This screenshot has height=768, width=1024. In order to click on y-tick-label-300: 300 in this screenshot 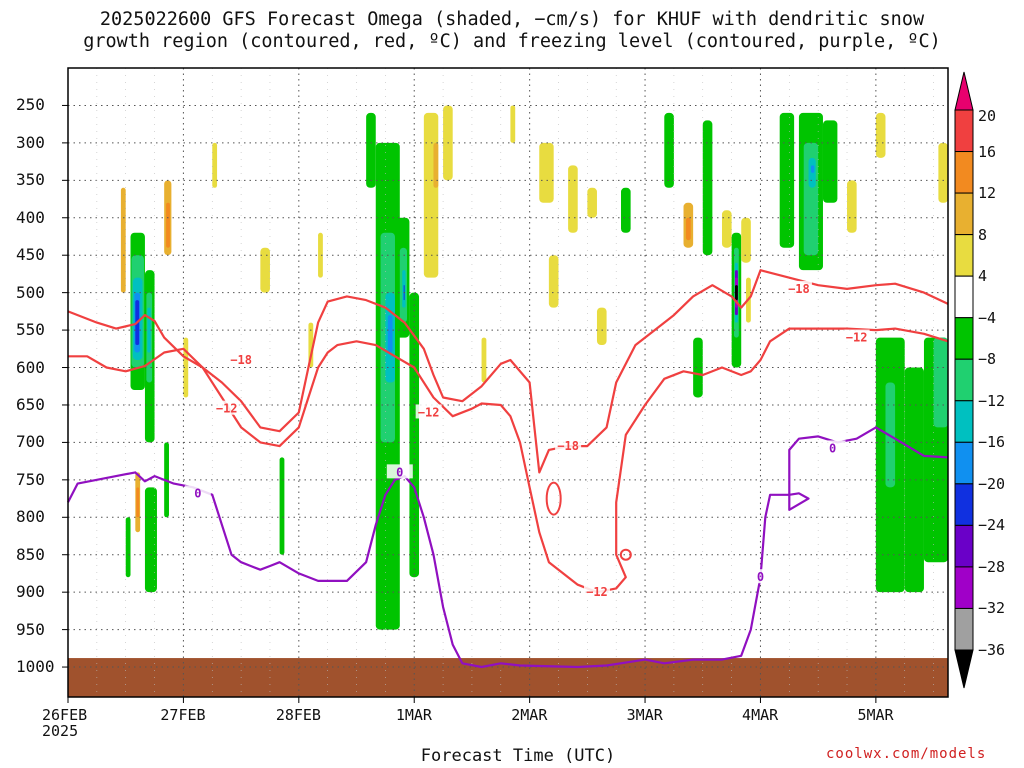, I will do `click(30, 142)`.